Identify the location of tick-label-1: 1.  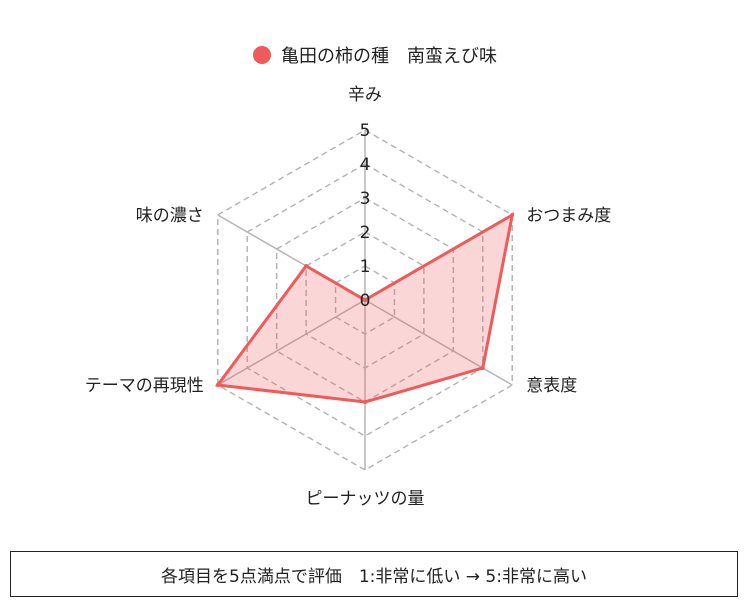
(365, 267).